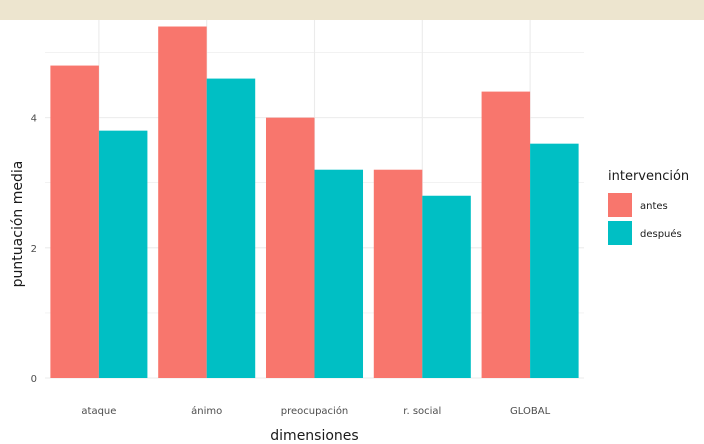  Describe the element at coordinates (654, 206) in the screenshot. I see `legend-label: antes` at that location.